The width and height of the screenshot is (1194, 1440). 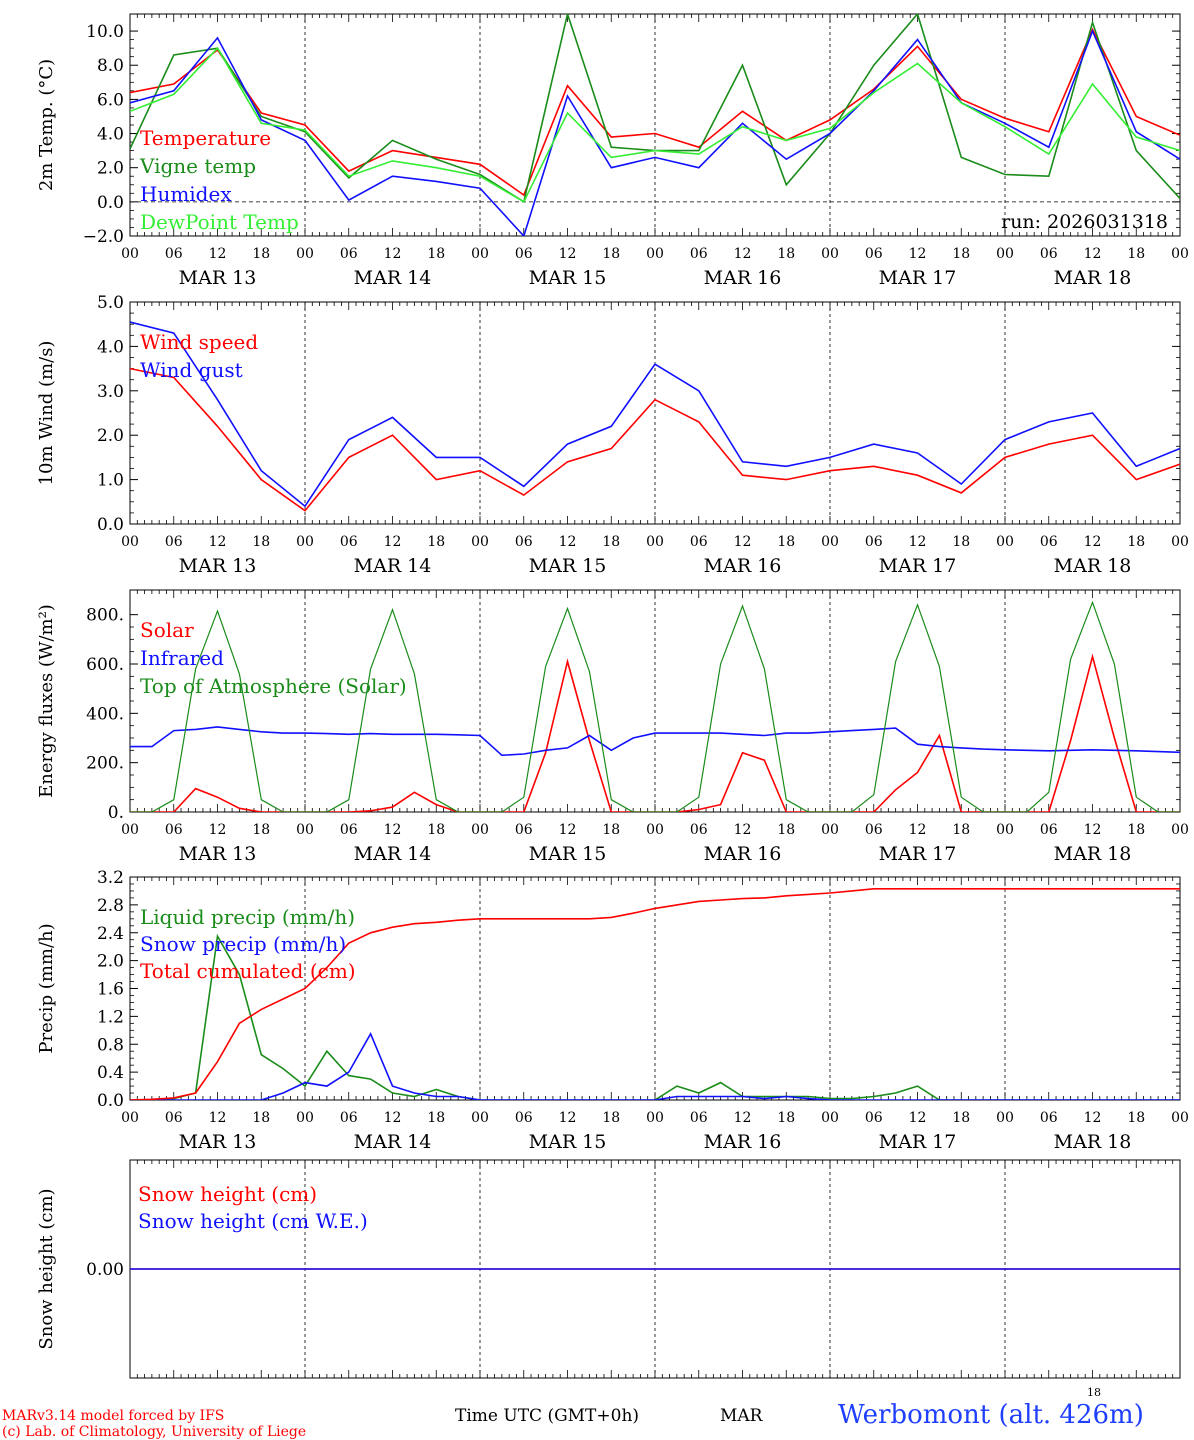 I want to click on station-name: Werbomont (alt. 426m), so click(x=991, y=1415).